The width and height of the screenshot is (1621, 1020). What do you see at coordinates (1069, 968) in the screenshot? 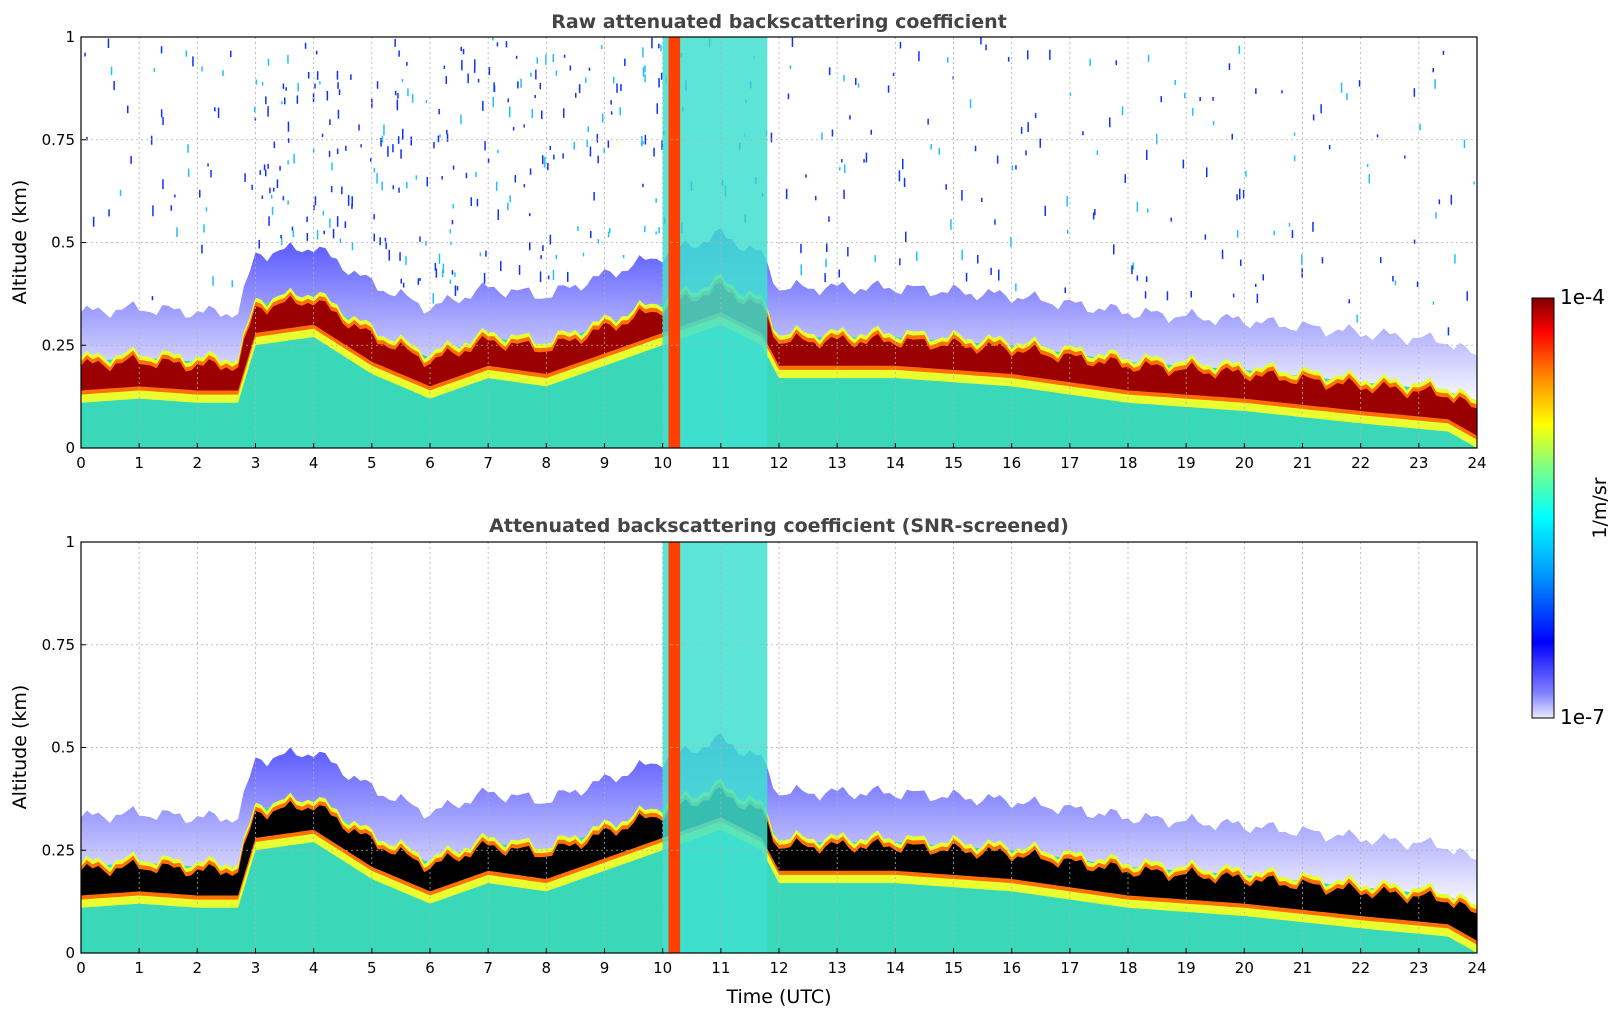
I see `x-tick-label: 17` at bounding box center [1069, 968].